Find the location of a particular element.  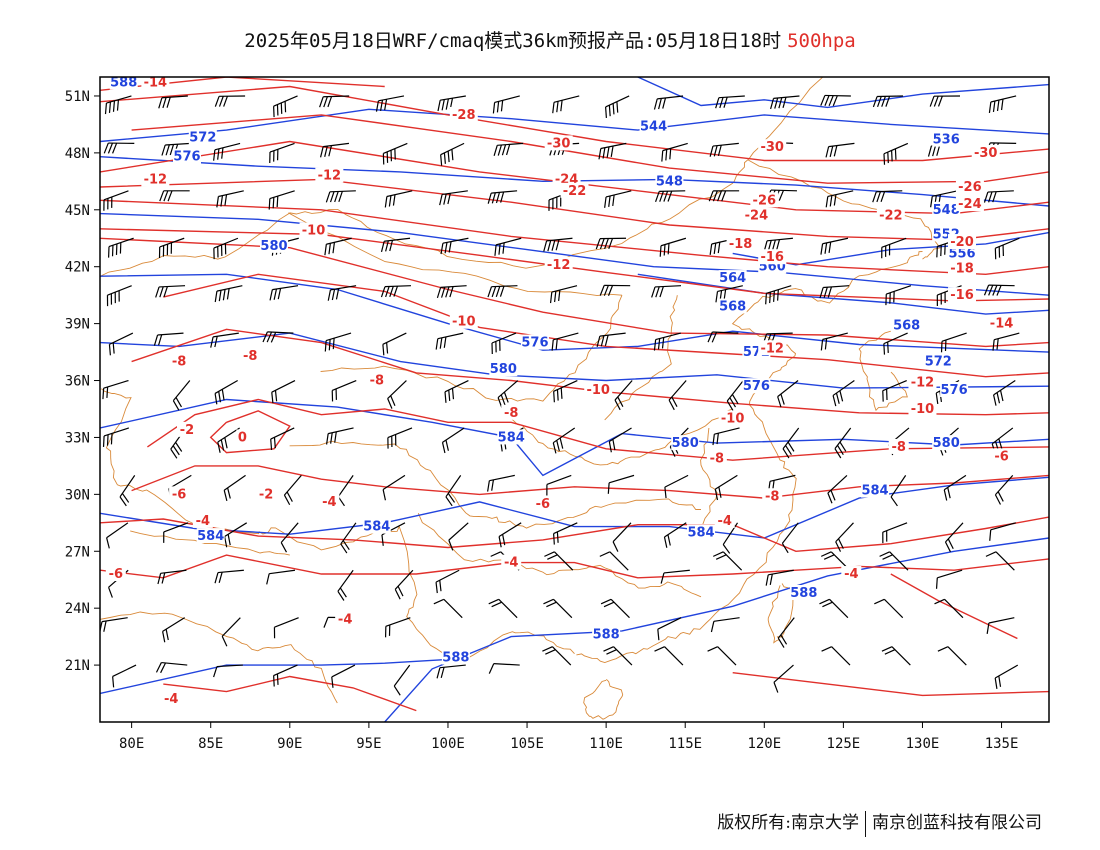

temperature-label: -10 is located at coordinates (464, 322).